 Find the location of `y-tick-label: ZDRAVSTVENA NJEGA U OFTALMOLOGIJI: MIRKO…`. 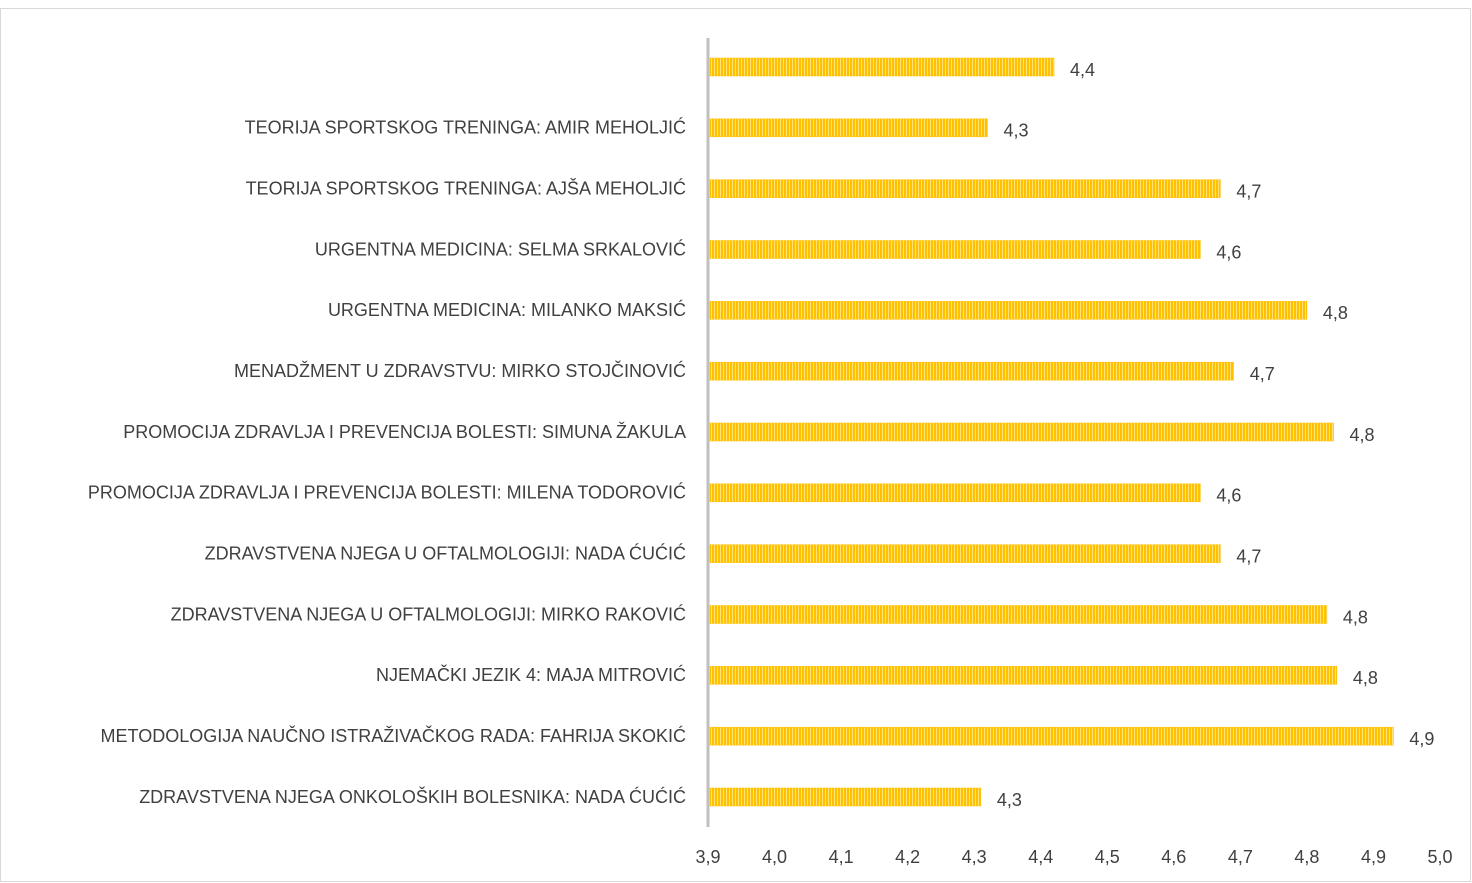

y-tick-label: ZDRAVSTVENA NJEGA U OFTALMOLOGIJI: MIRKO… is located at coordinates (428, 613).